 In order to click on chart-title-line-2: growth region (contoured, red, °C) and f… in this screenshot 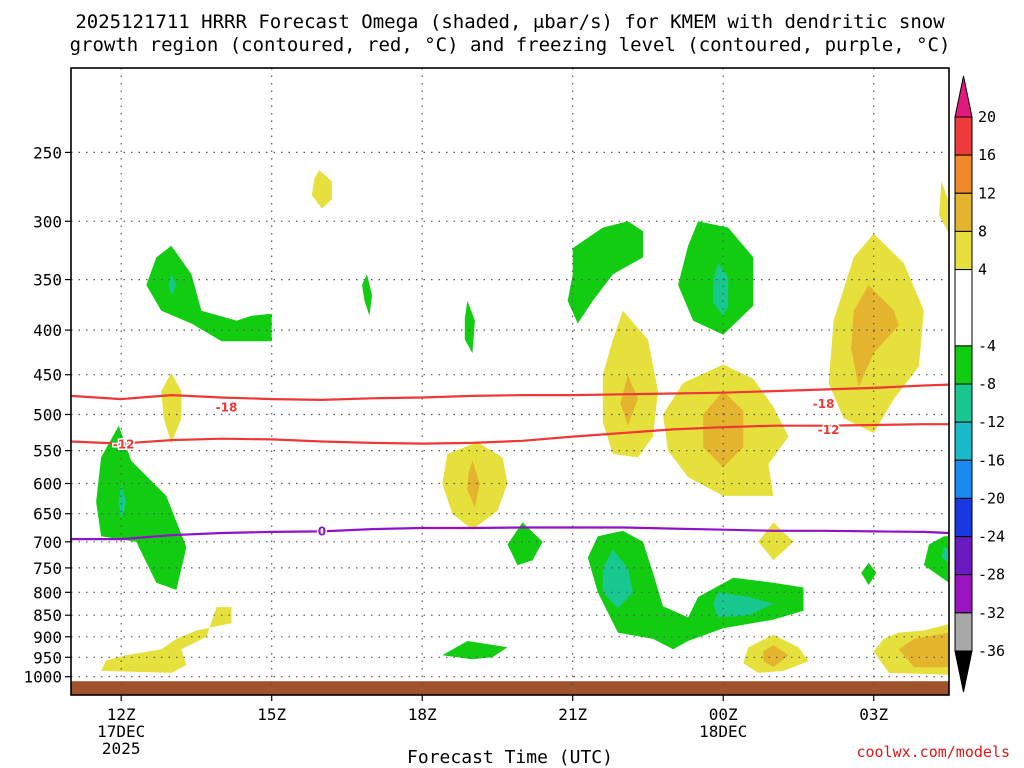, I will do `click(510, 45)`.